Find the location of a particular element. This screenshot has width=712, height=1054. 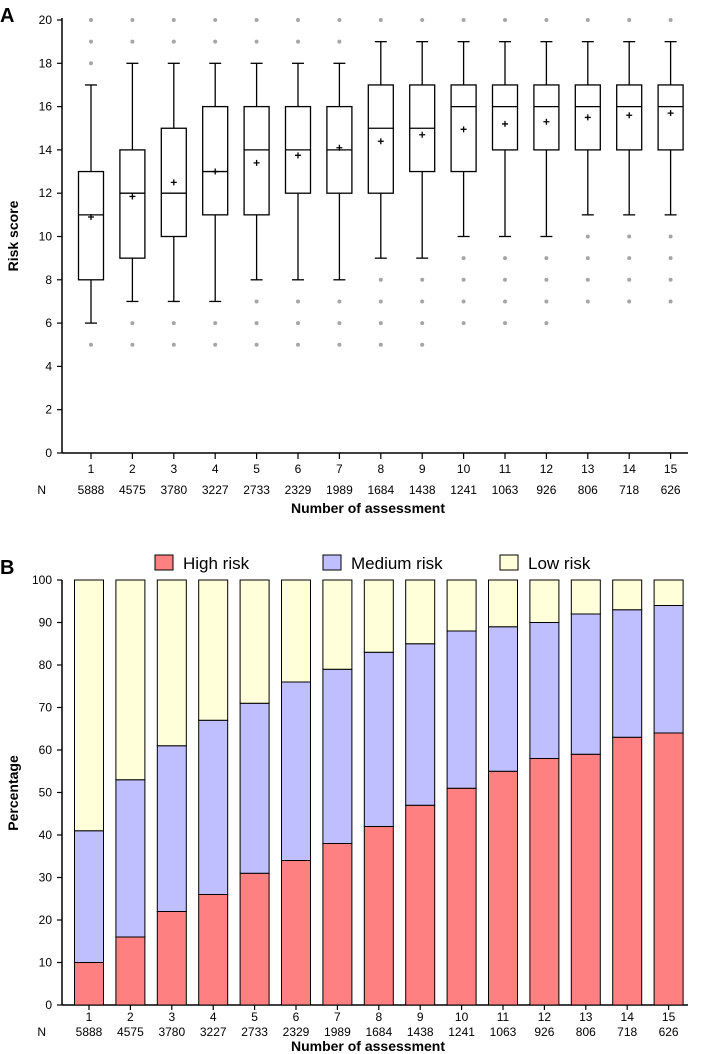

n-label: 1438 is located at coordinates (422, 490).